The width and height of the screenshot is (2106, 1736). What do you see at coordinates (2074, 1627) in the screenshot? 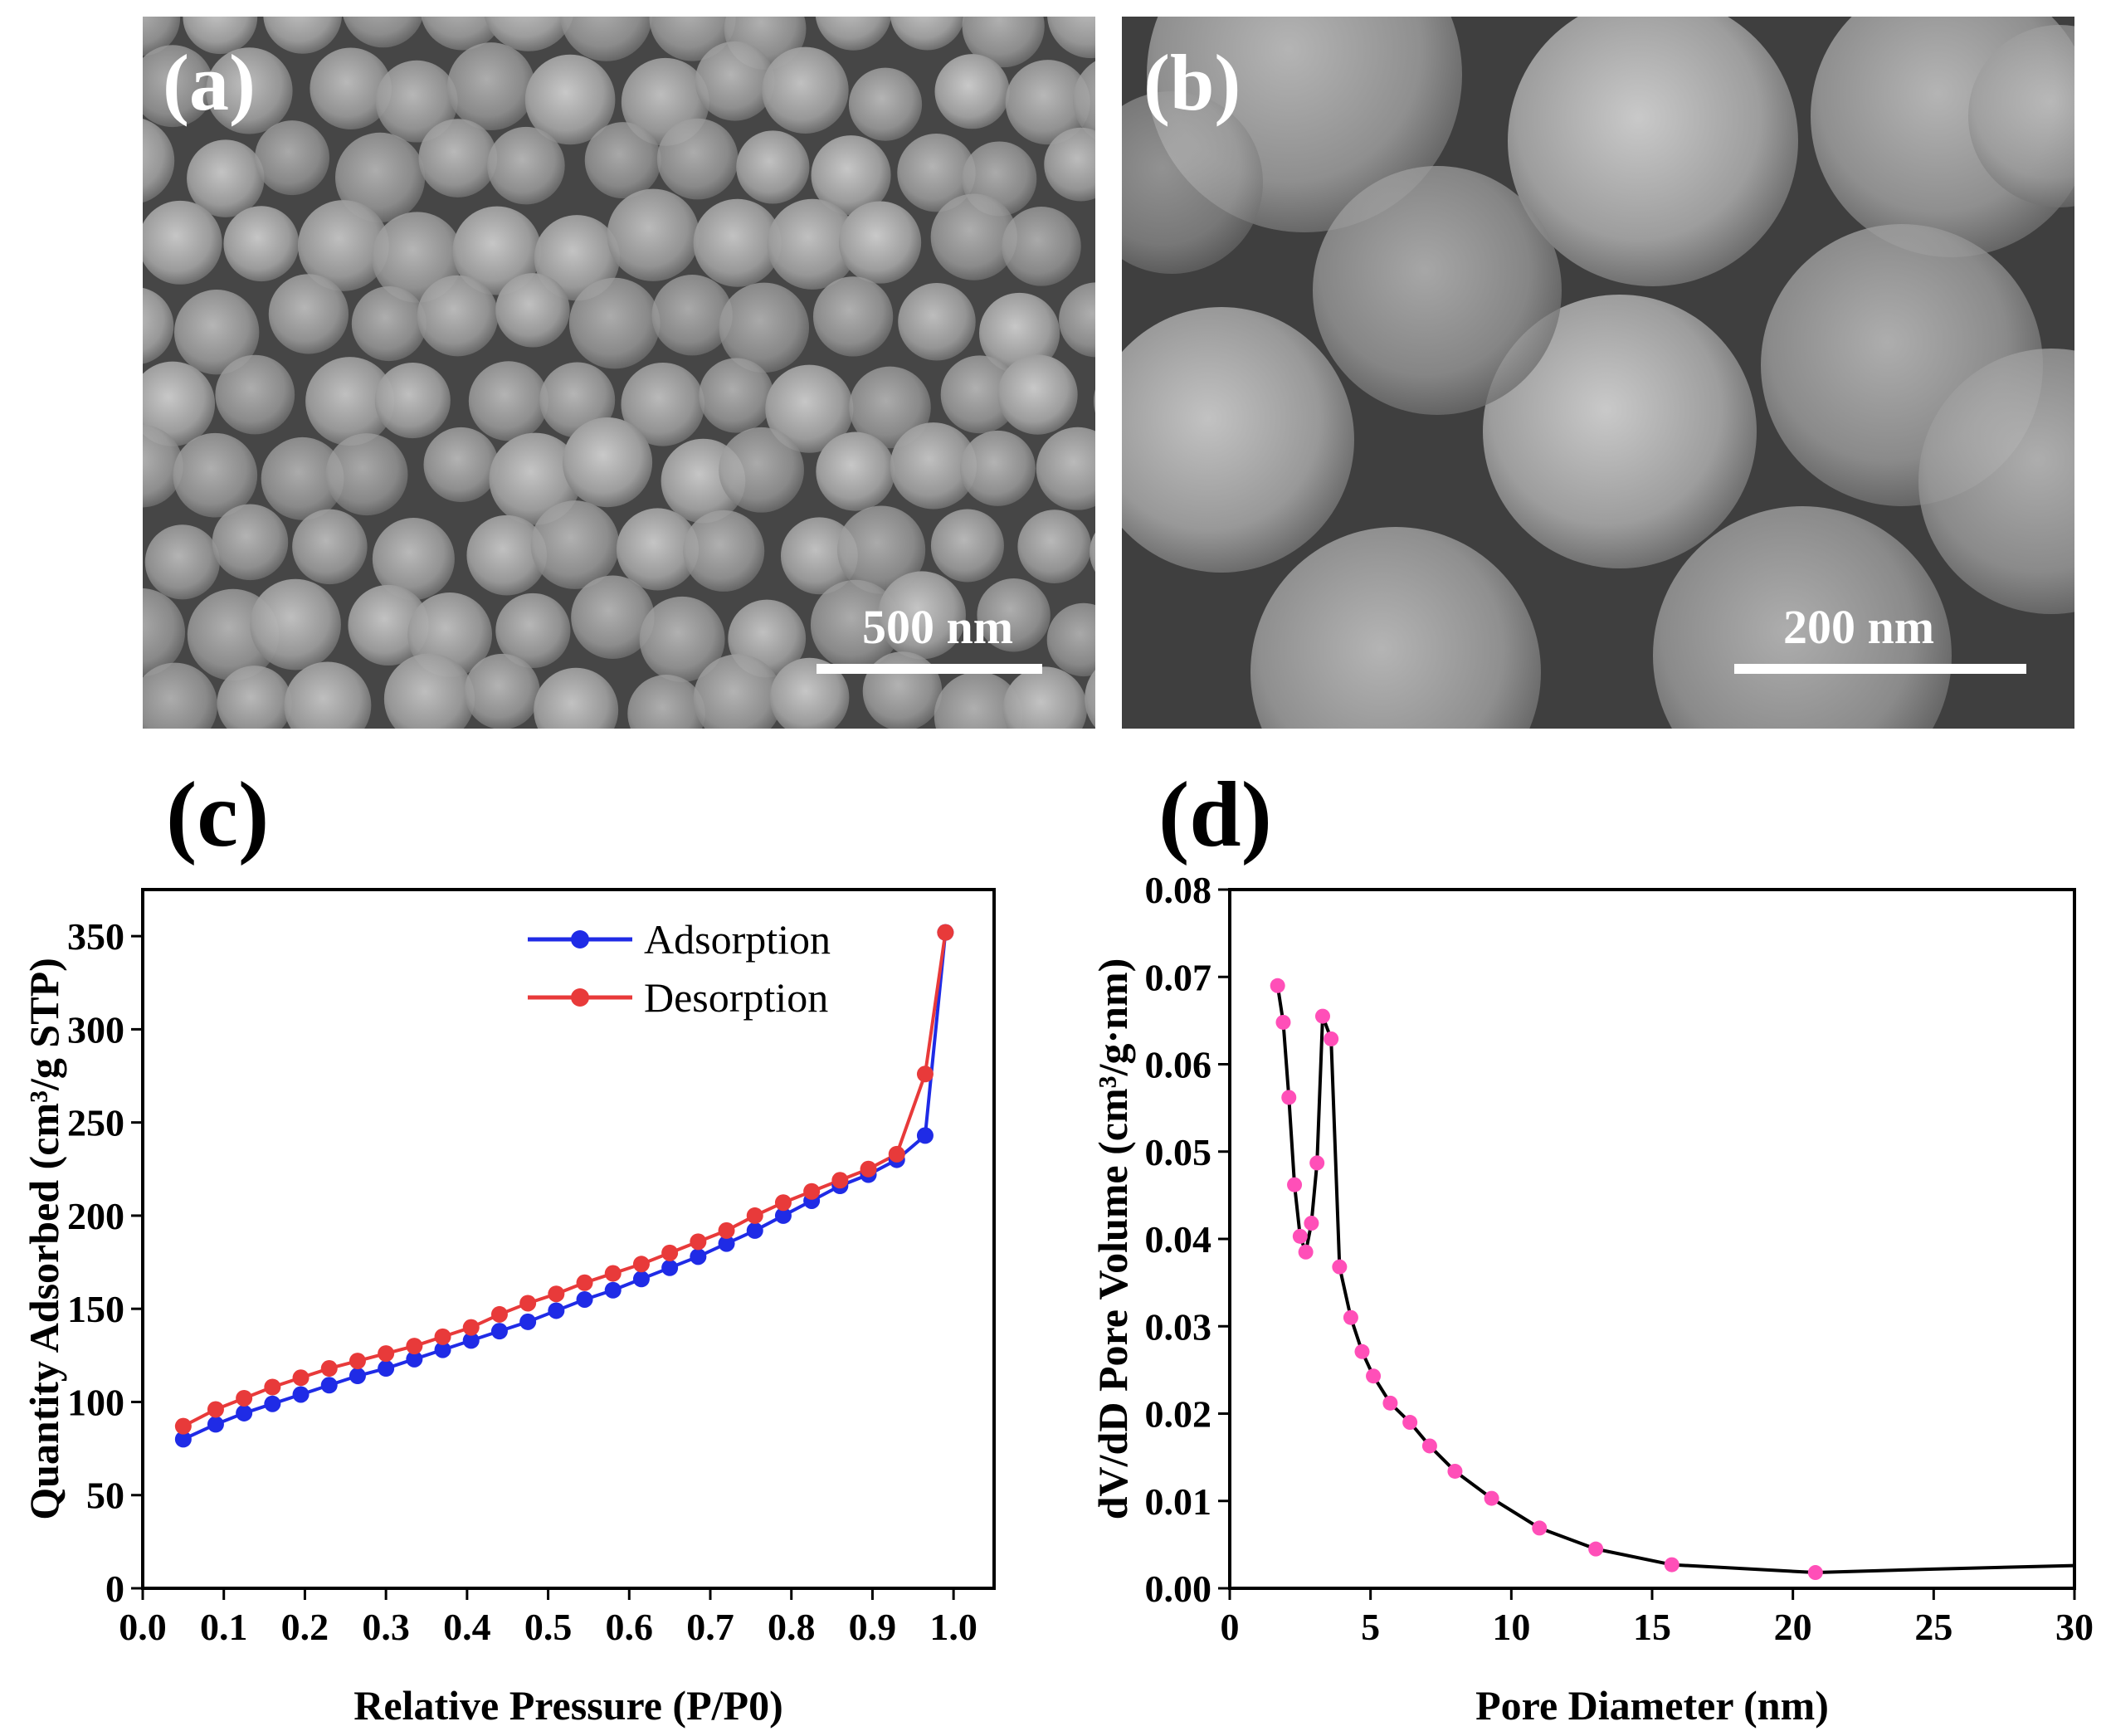
I see `chart-d-x-tick-label: 30` at bounding box center [2074, 1627].